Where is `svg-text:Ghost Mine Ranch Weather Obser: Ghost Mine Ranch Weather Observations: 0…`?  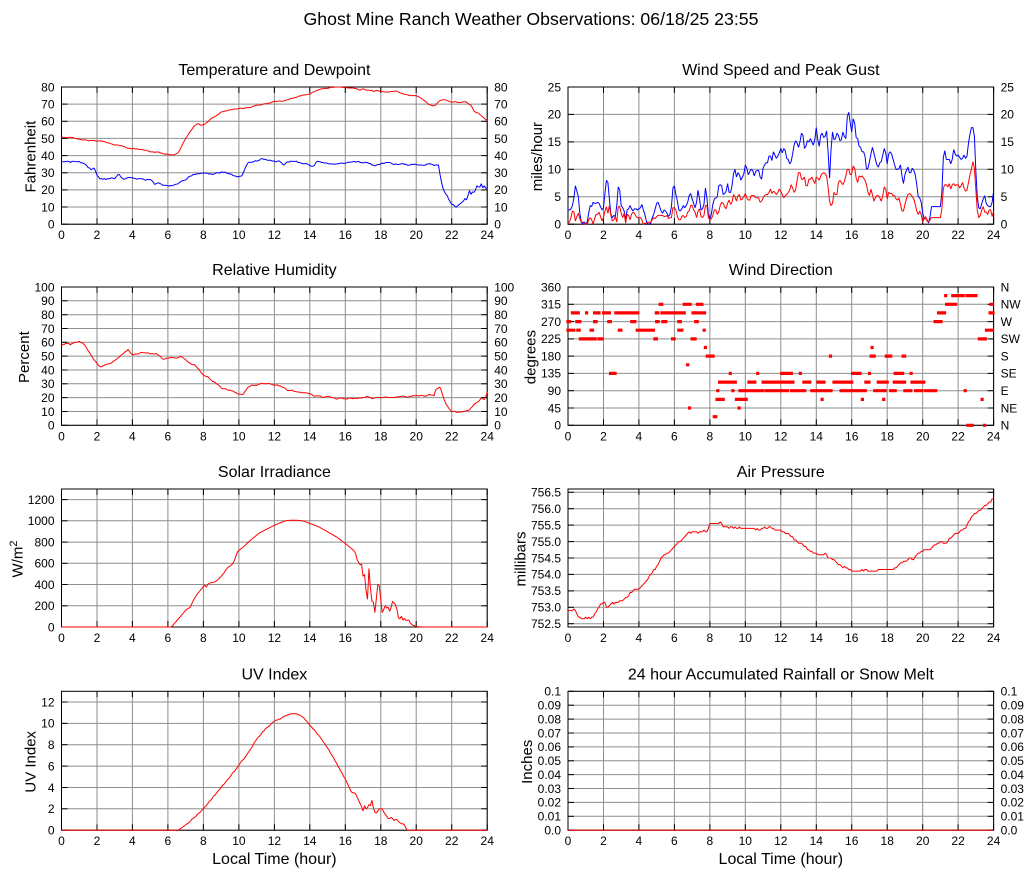
svg-text:Ghost Mine Ranch Weather Obser: Ghost Mine Ranch Weather Observations: 0… is located at coordinates (531, 19).